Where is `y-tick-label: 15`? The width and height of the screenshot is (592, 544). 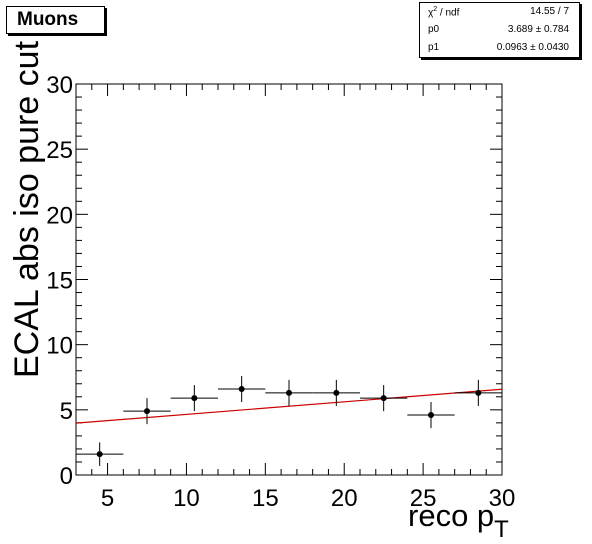 y-tick-label: 15 is located at coordinates (59, 281).